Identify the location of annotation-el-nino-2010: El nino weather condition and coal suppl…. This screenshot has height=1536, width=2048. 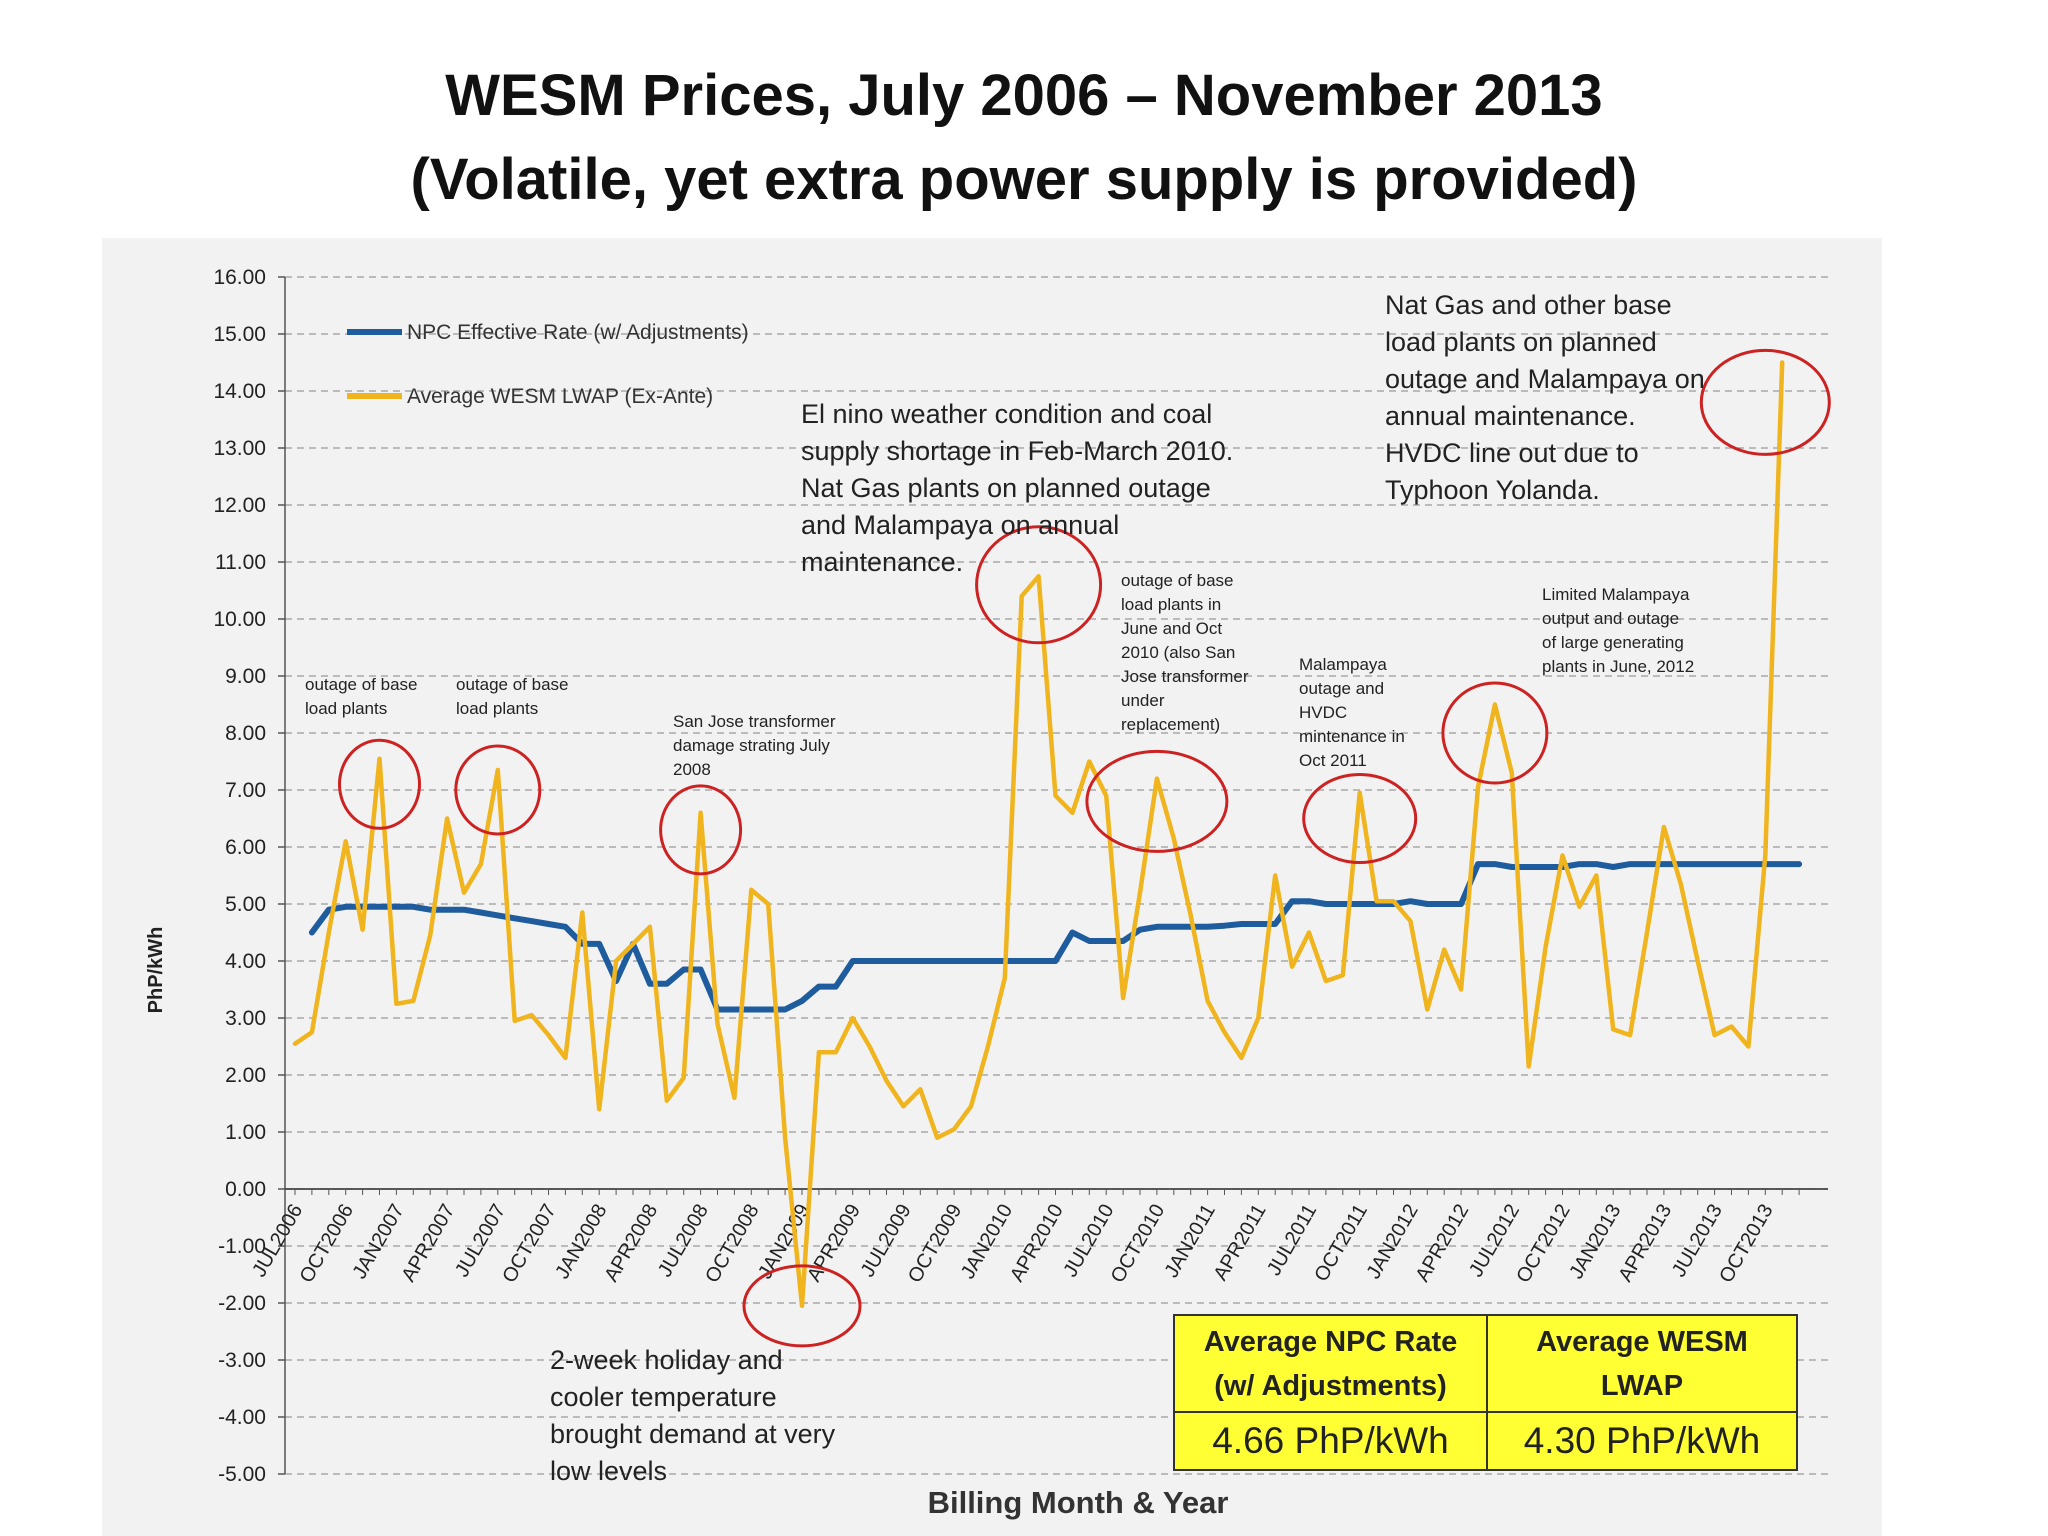
(1017, 488).